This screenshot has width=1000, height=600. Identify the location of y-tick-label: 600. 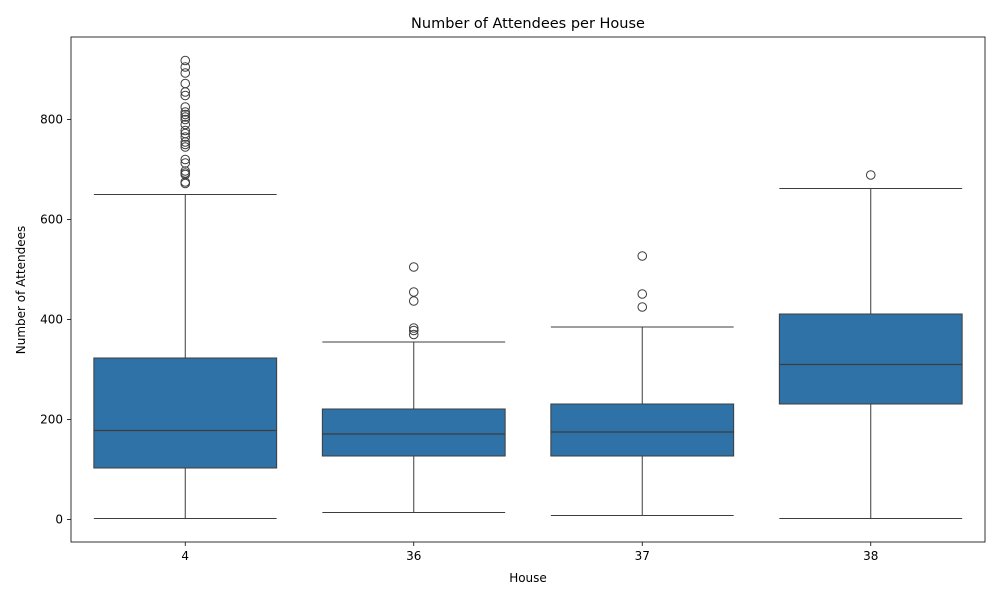
(51, 220).